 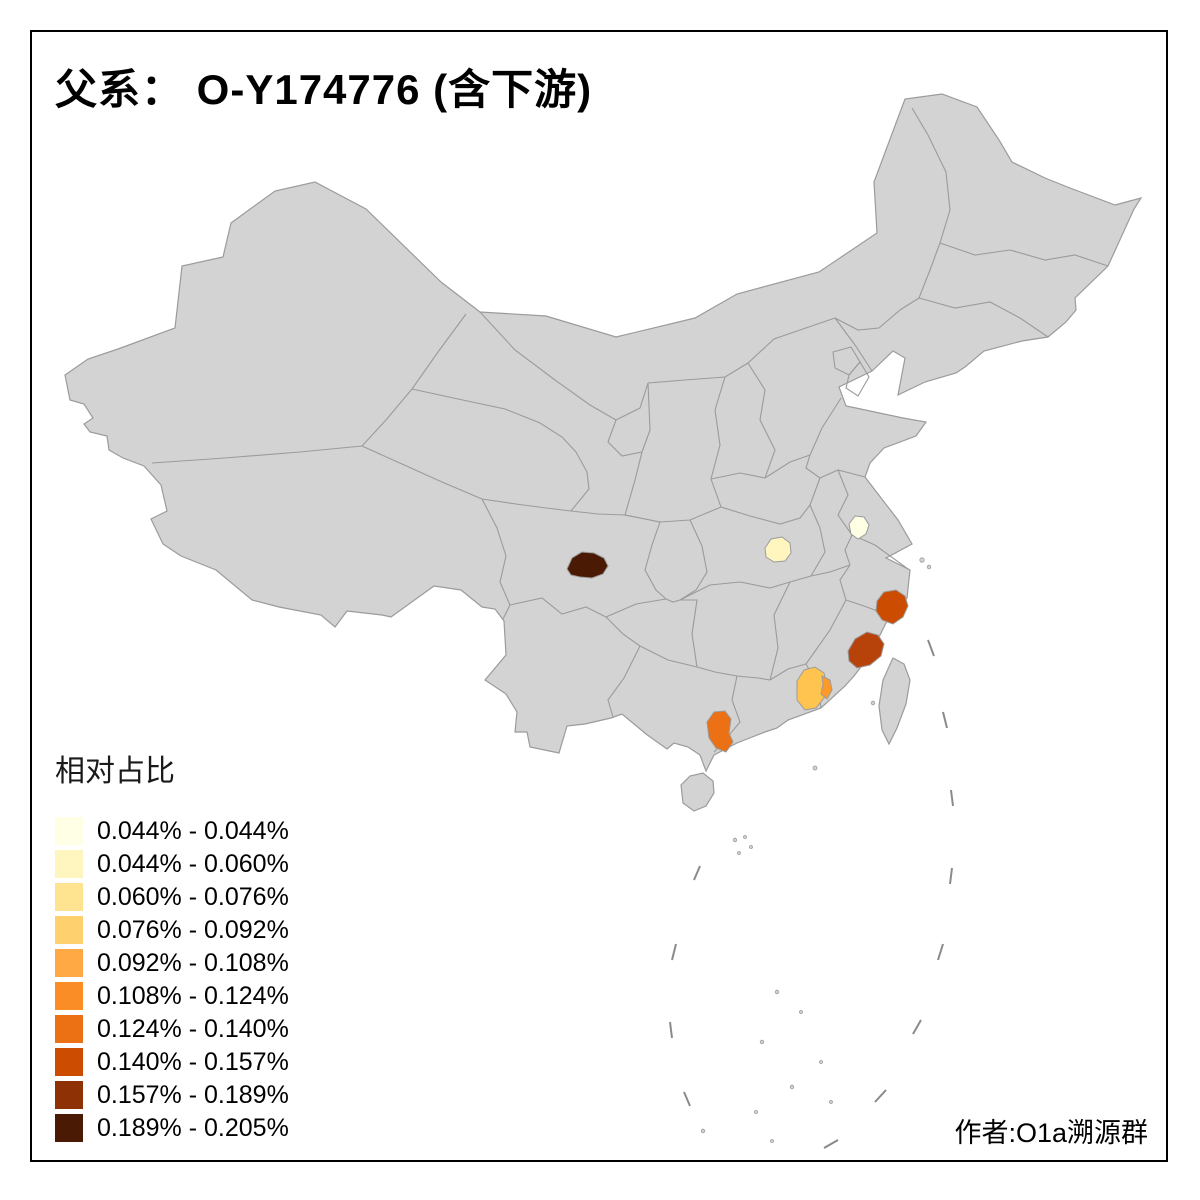 I want to click on legend-label: 0.076% - 0.092%, so click(x=193, y=929).